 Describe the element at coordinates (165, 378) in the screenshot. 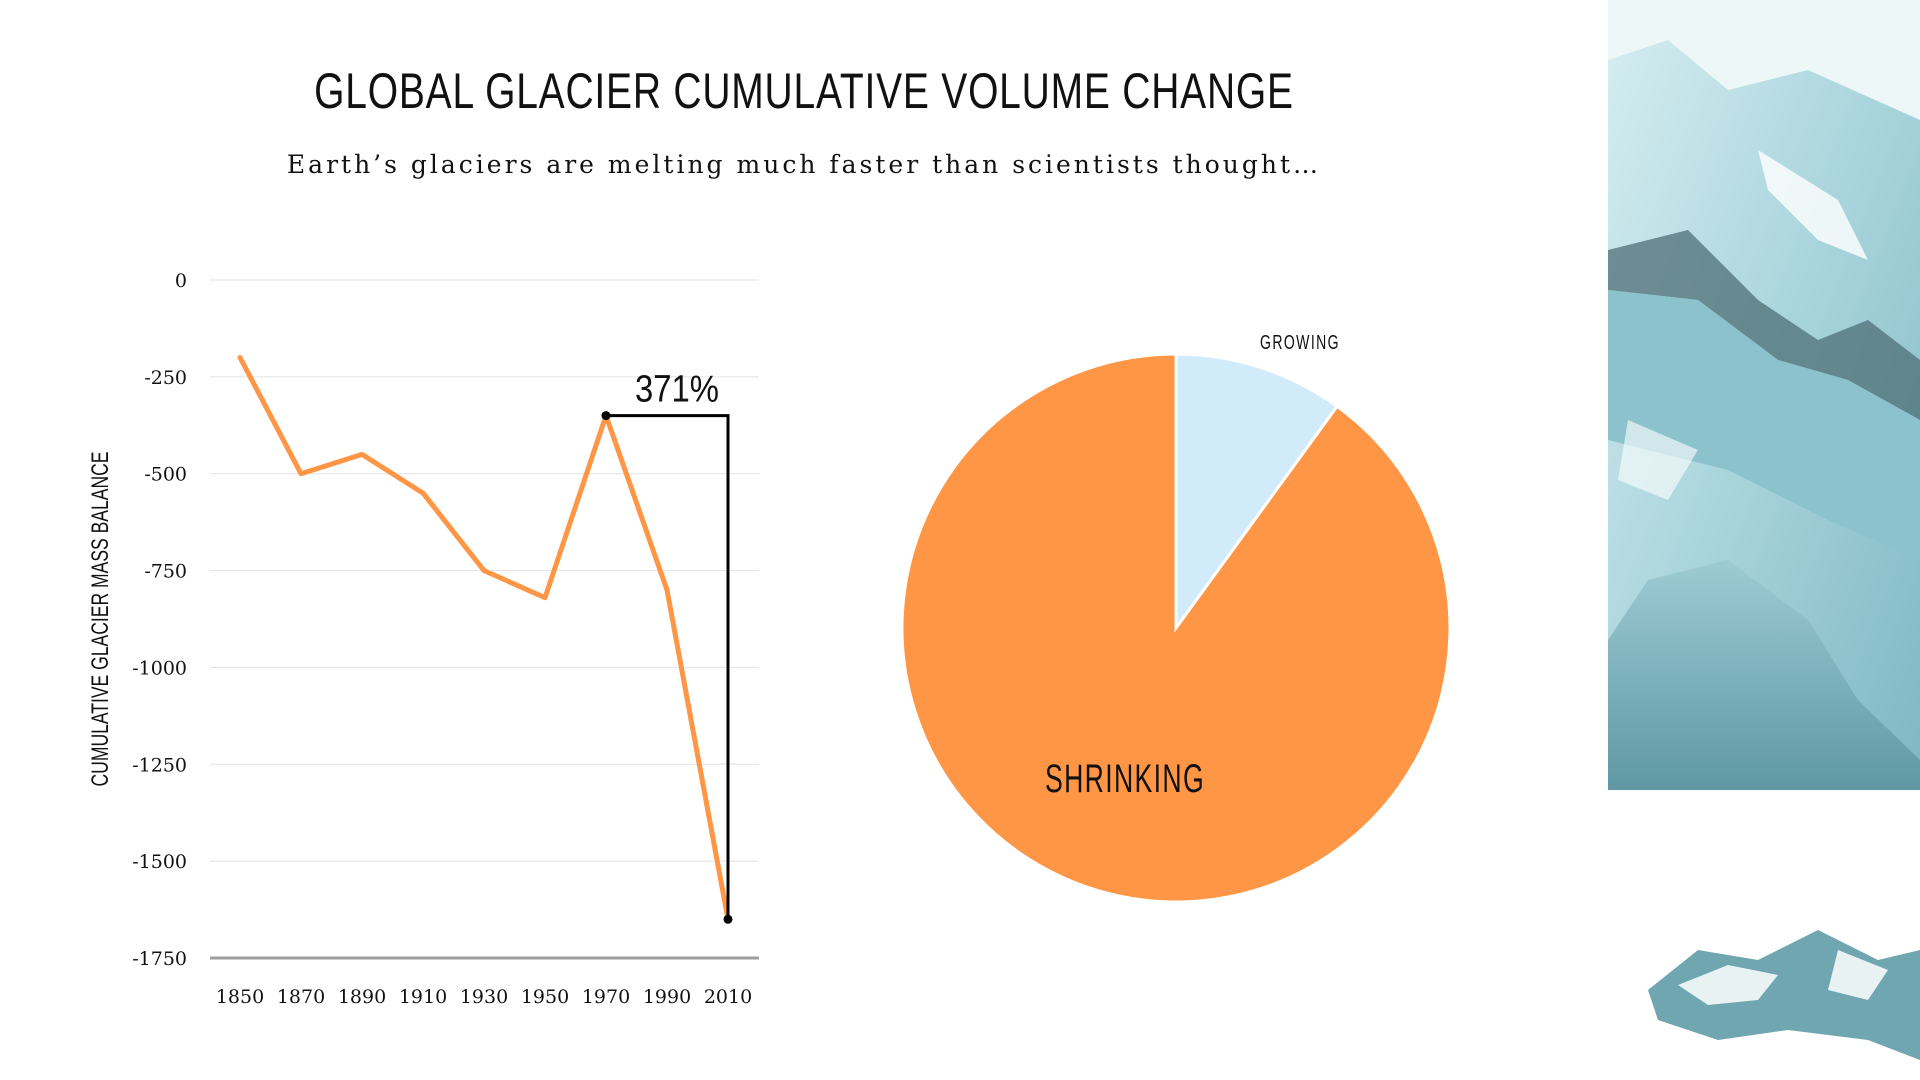

I see `y-tick-label: -250` at that location.